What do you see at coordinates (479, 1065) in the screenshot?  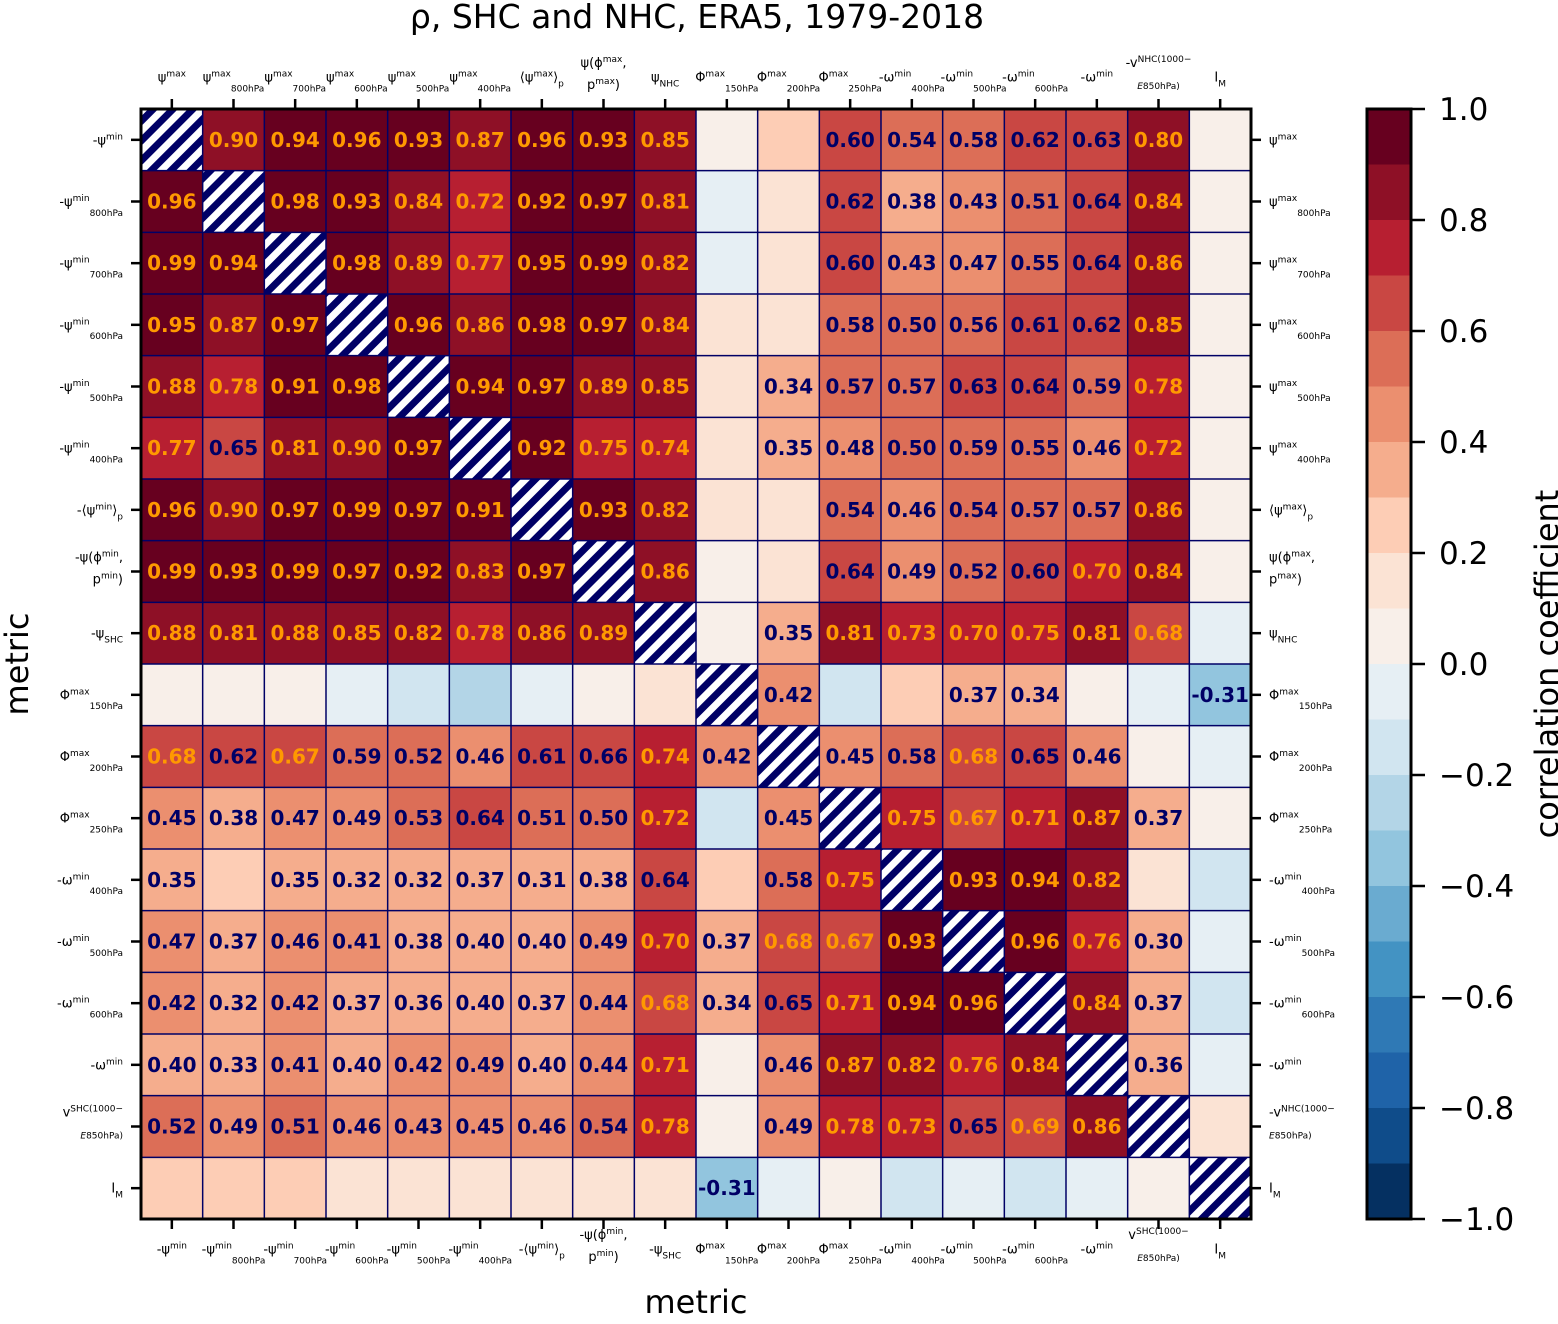 I see `cell-value-label: 0.49` at bounding box center [479, 1065].